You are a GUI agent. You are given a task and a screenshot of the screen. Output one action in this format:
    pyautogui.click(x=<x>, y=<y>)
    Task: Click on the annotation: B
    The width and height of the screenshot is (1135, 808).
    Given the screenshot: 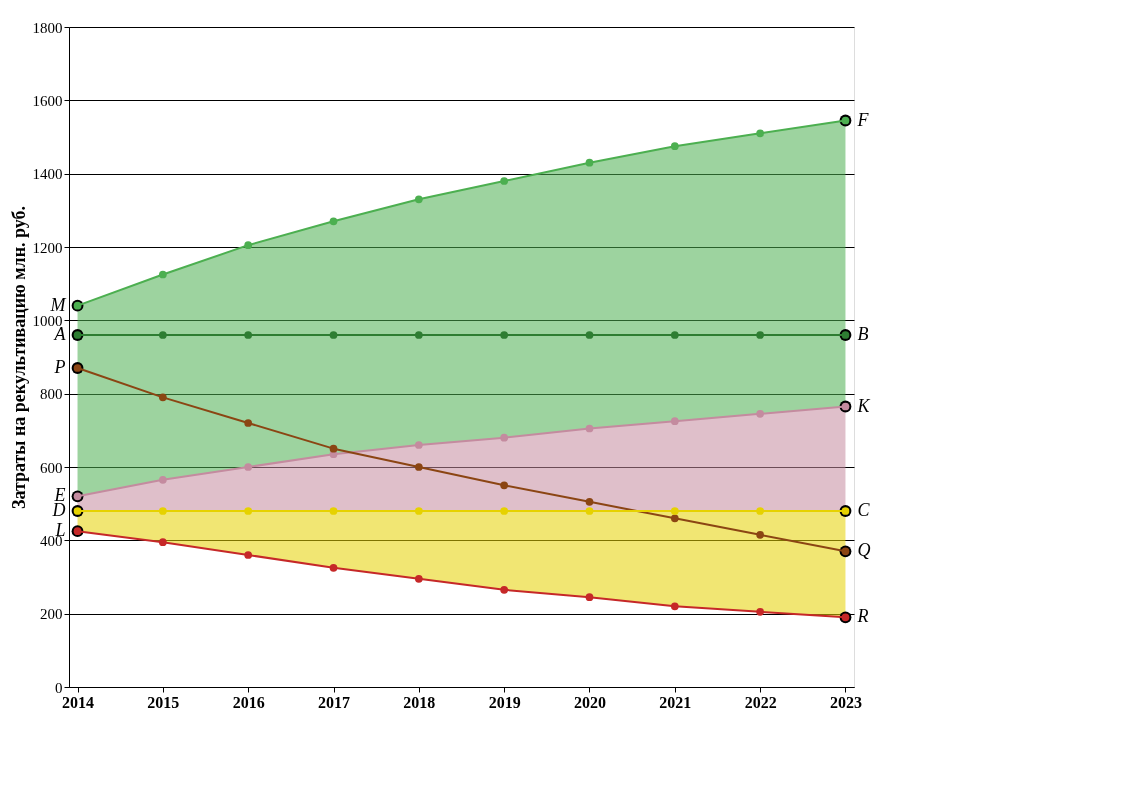 What is the action you would take?
    pyautogui.click(x=863, y=334)
    